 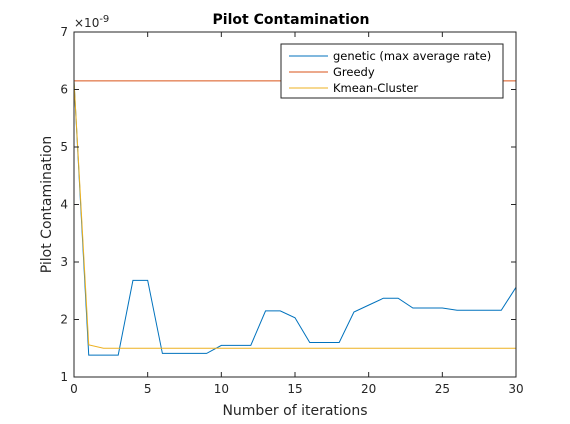 I want to click on x-tick-label: 10, so click(x=221, y=389).